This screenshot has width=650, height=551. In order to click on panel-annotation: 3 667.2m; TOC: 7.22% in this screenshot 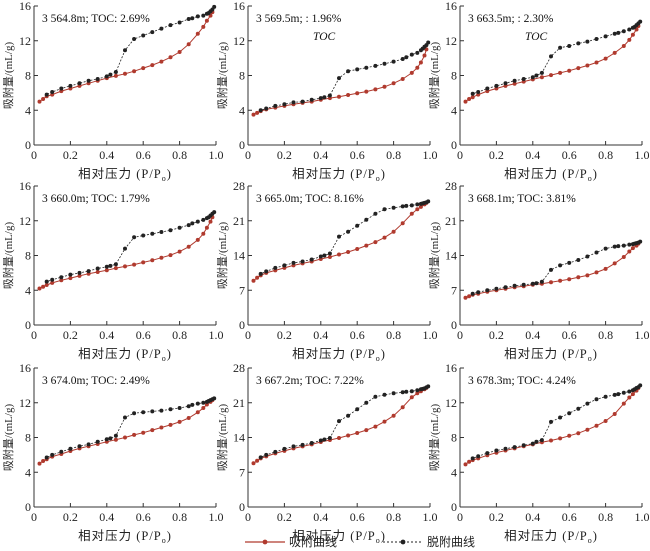, I will do `click(310, 381)`.